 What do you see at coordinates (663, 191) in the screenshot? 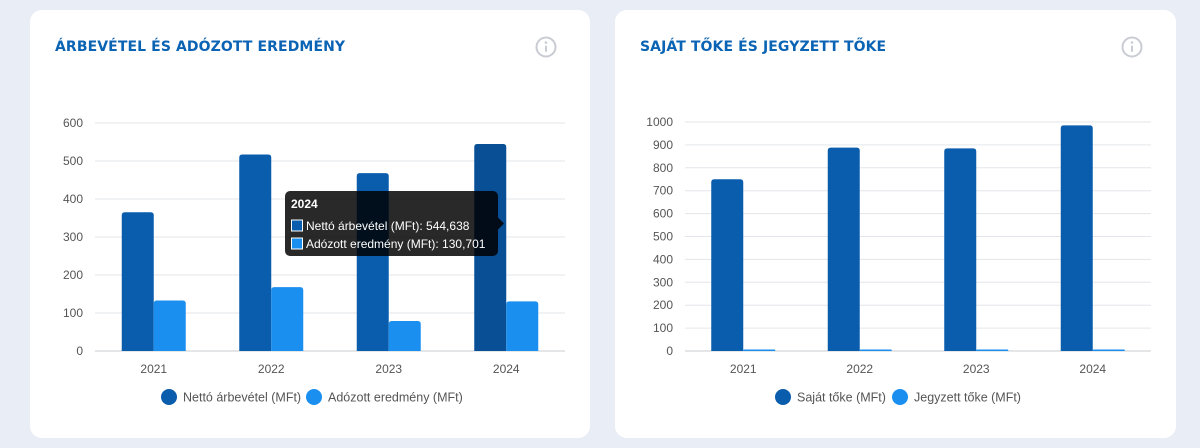
I see `y-tick-label: 700` at bounding box center [663, 191].